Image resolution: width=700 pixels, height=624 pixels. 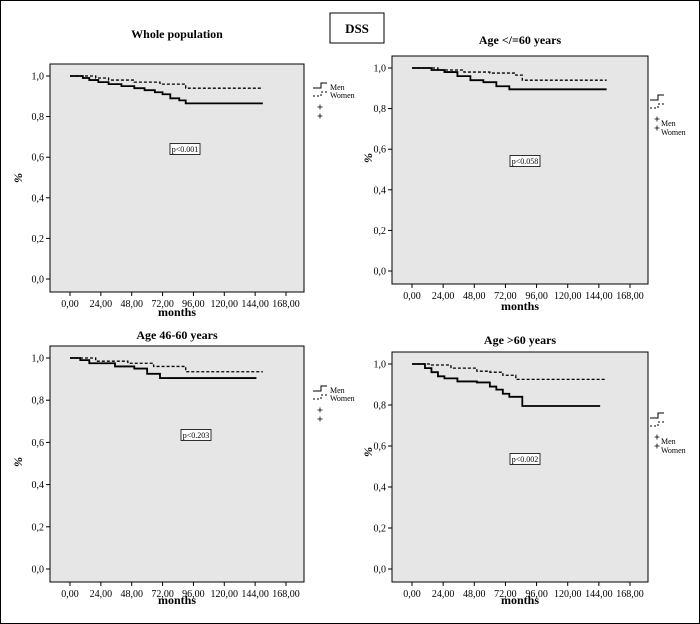 I want to click on p-value-label: p<0.001, so click(x=185, y=149).